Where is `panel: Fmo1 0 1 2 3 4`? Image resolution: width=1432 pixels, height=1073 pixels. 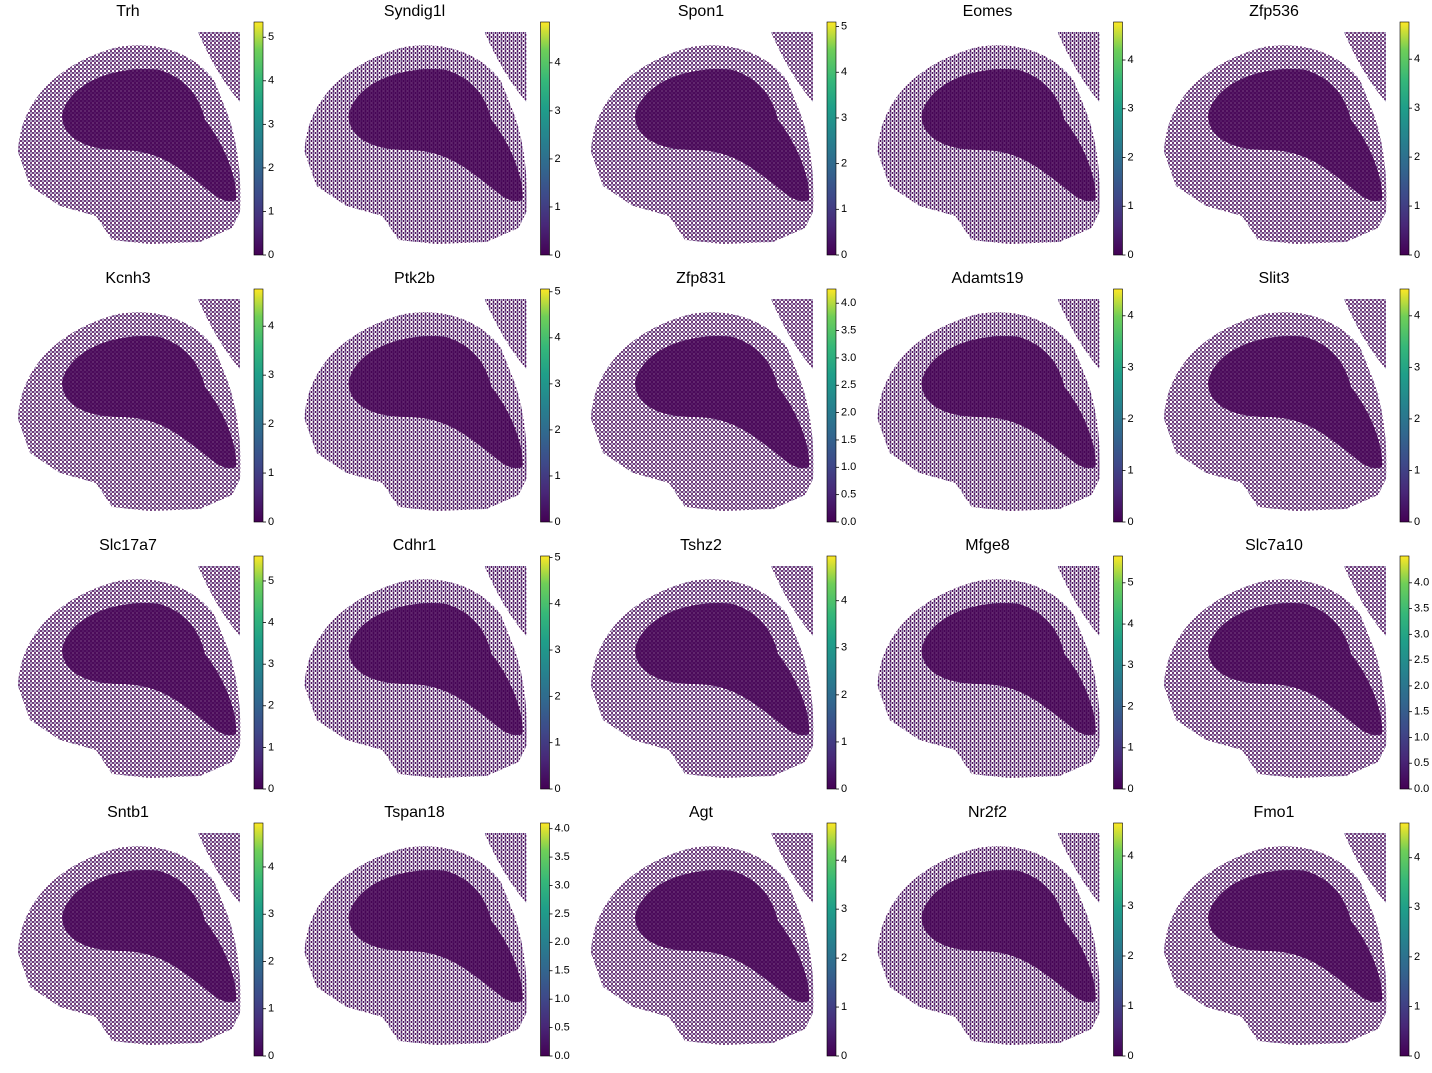
panel: Fmo1 0 1 2 3 4 is located at coordinates (1292, 933).